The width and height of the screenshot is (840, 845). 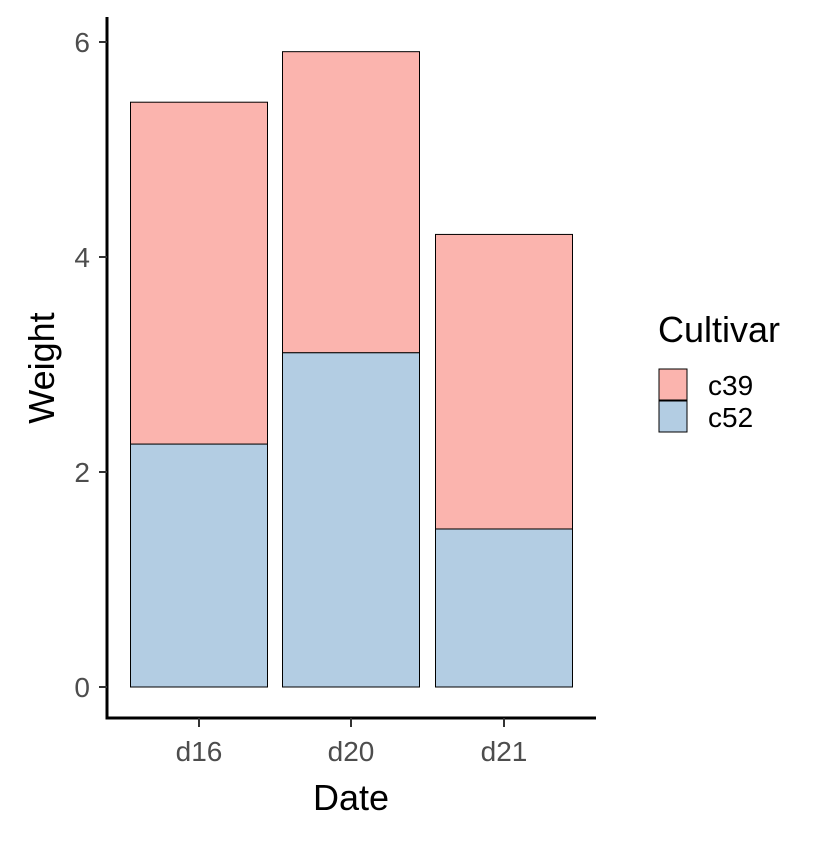 I want to click on x-ticks: d16 d20 d21, so click(x=352, y=742).